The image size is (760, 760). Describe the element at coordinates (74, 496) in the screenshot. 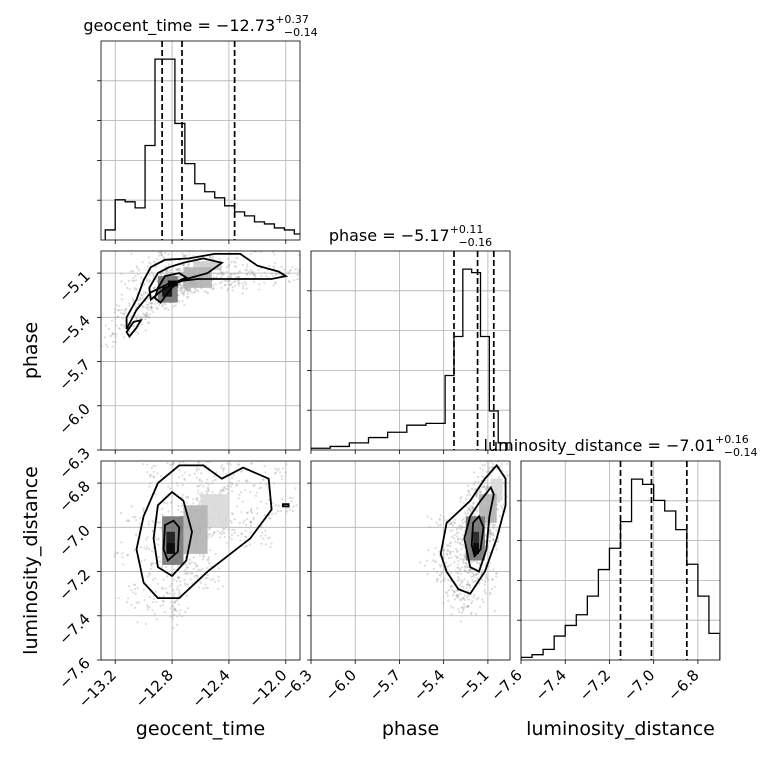

I see `scatter-panel-geocent-time-vs-luminosity-distance-ytick-label-4: −6.8` at that location.